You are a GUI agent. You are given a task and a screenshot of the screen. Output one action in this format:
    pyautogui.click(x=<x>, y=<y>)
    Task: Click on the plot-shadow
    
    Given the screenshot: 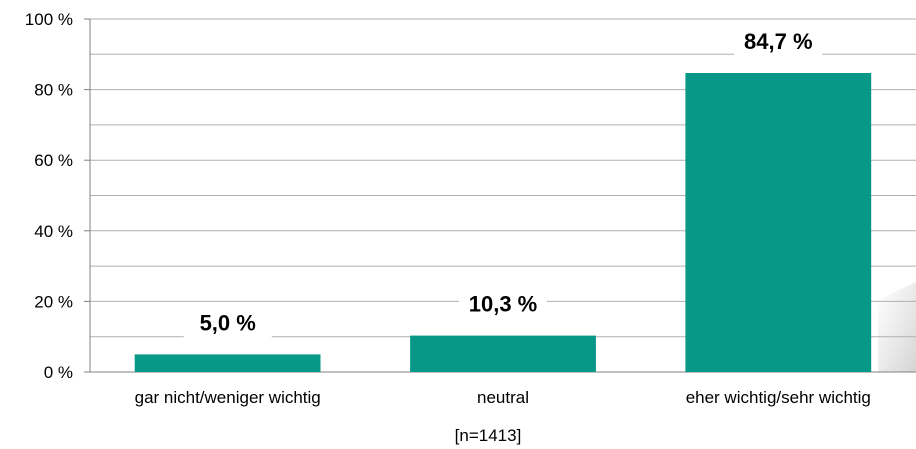 What is the action you would take?
    pyautogui.click(x=897, y=327)
    